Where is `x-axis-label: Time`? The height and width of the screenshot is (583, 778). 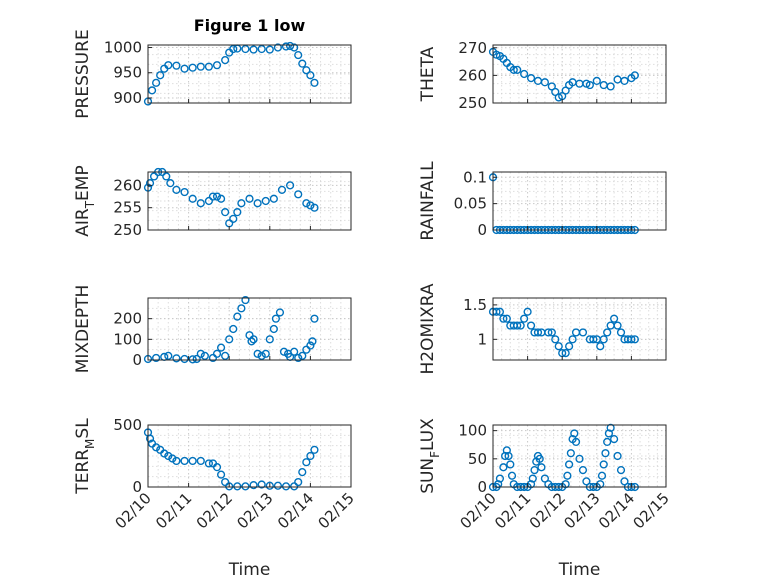 x-axis-label: Time is located at coordinates (579, 570).